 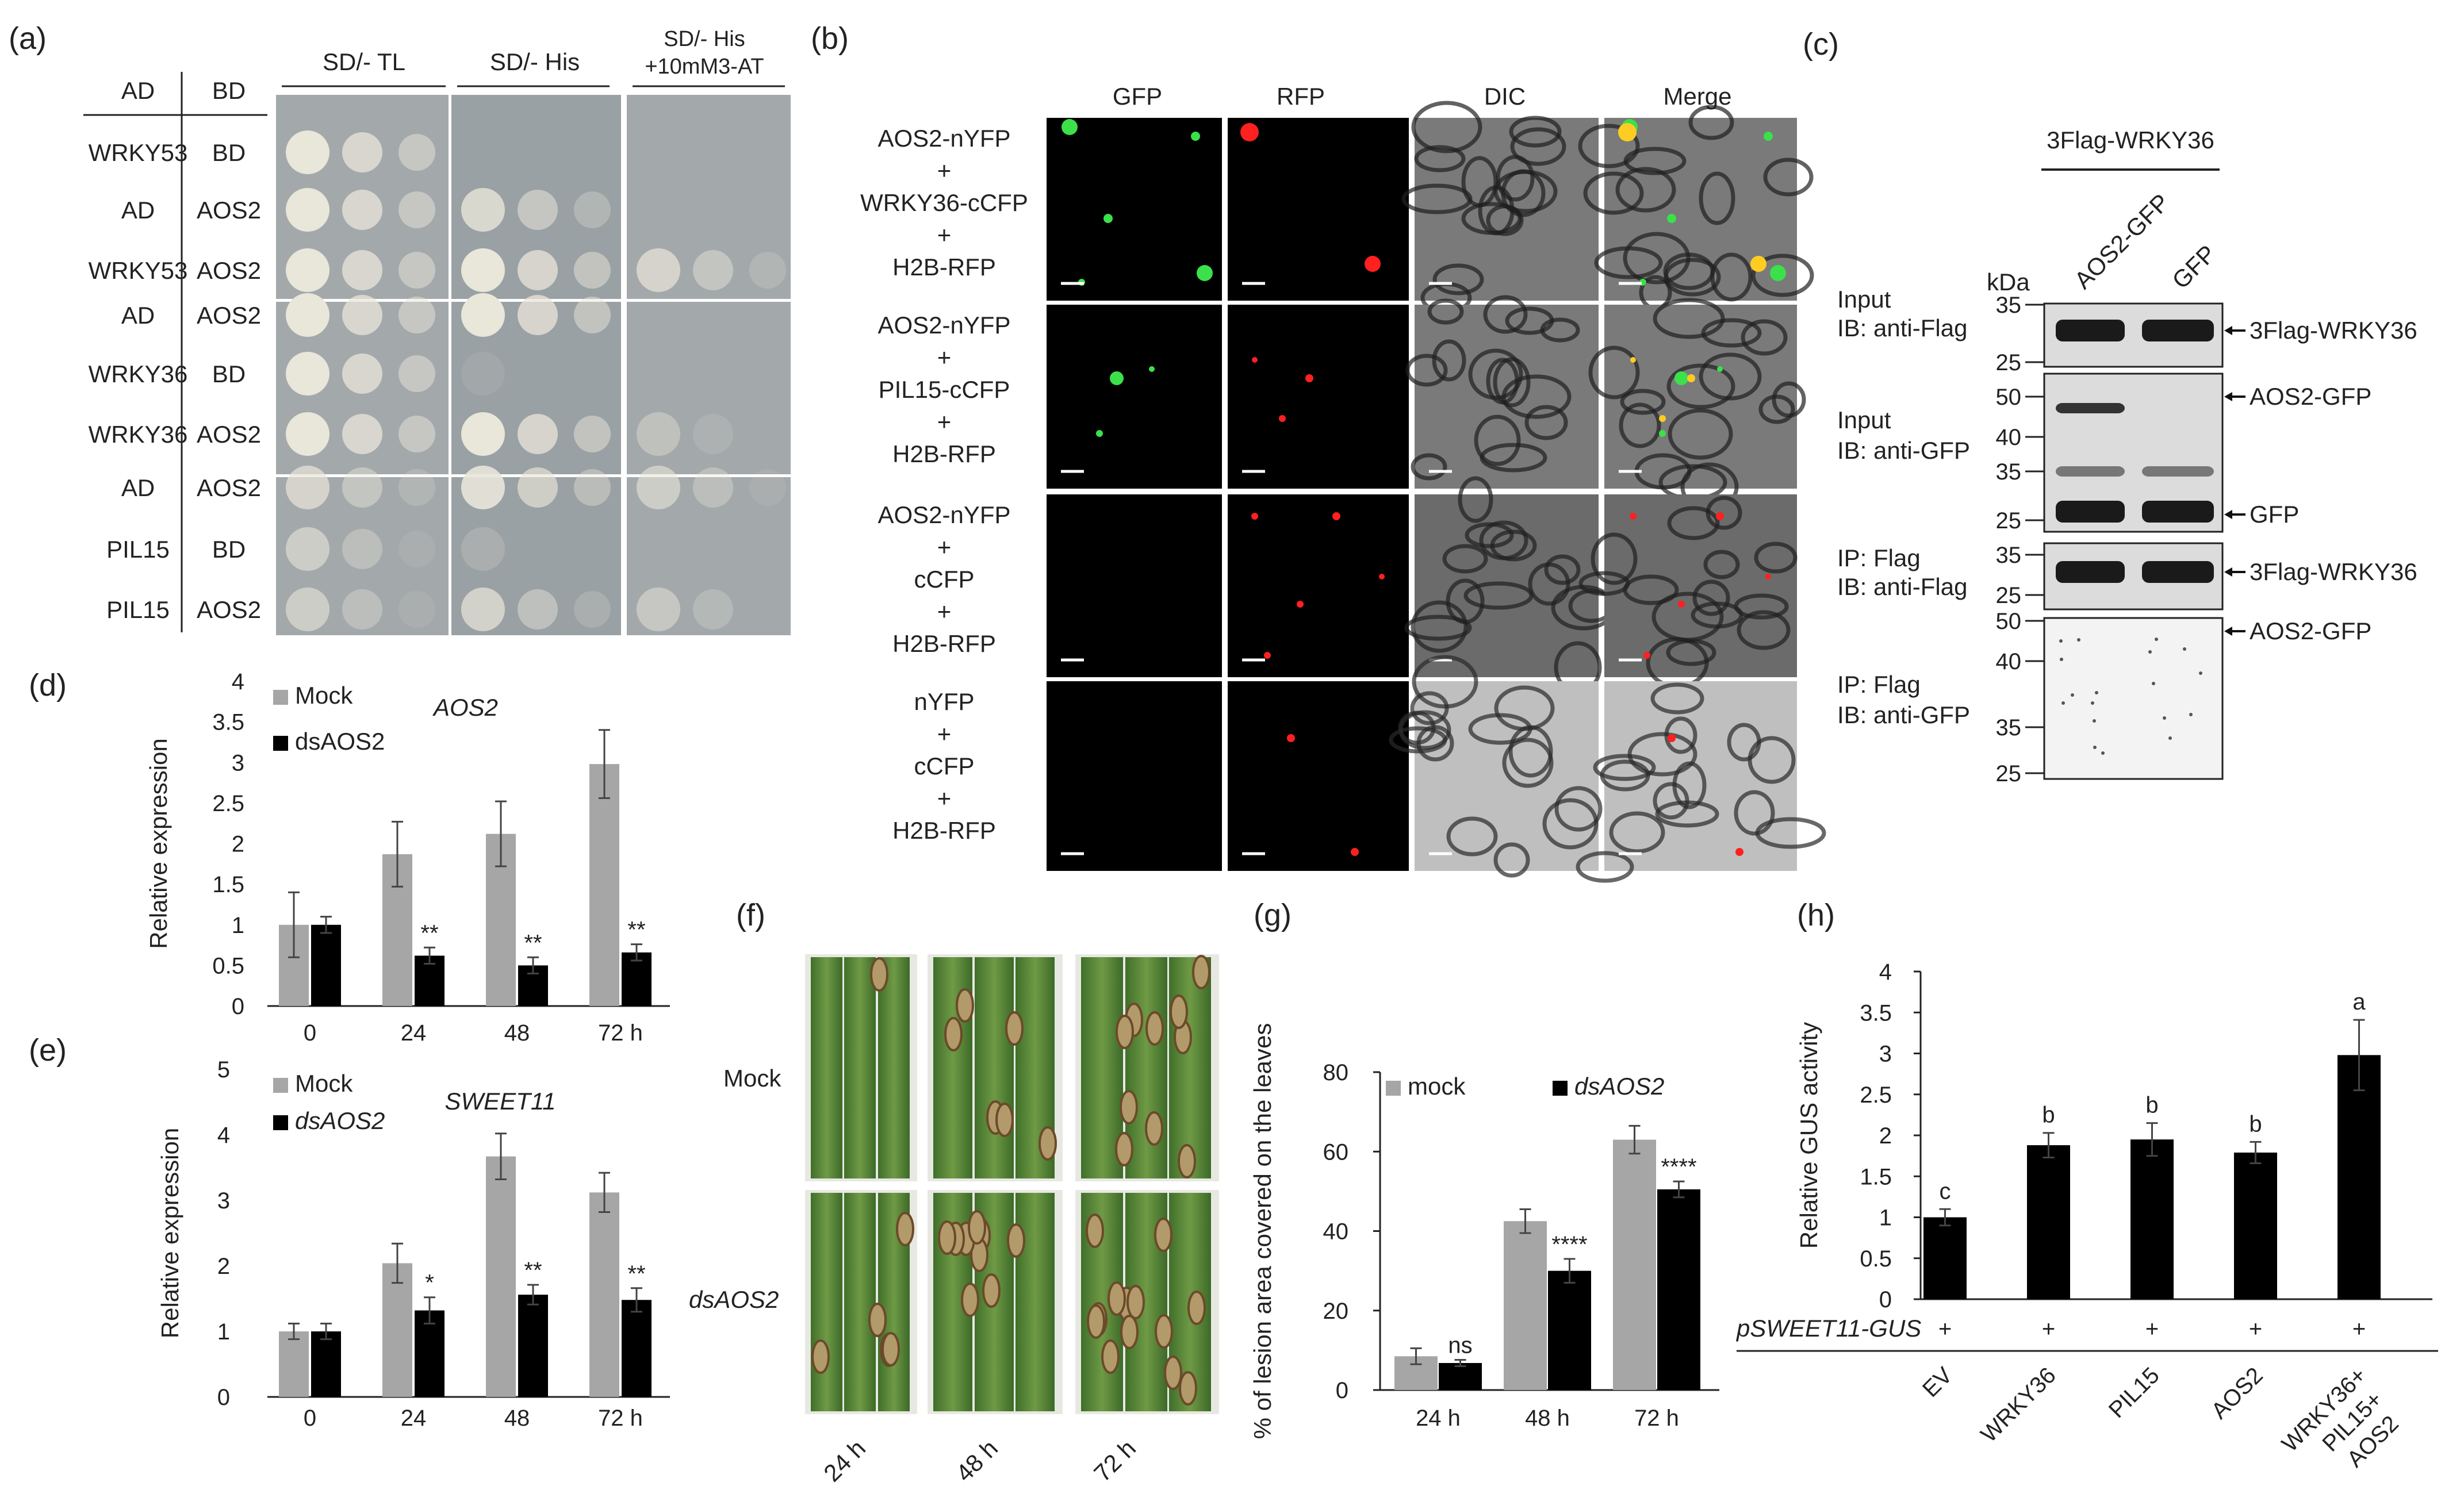 I want to click on a-plate-images, so click(x=533, y=365).